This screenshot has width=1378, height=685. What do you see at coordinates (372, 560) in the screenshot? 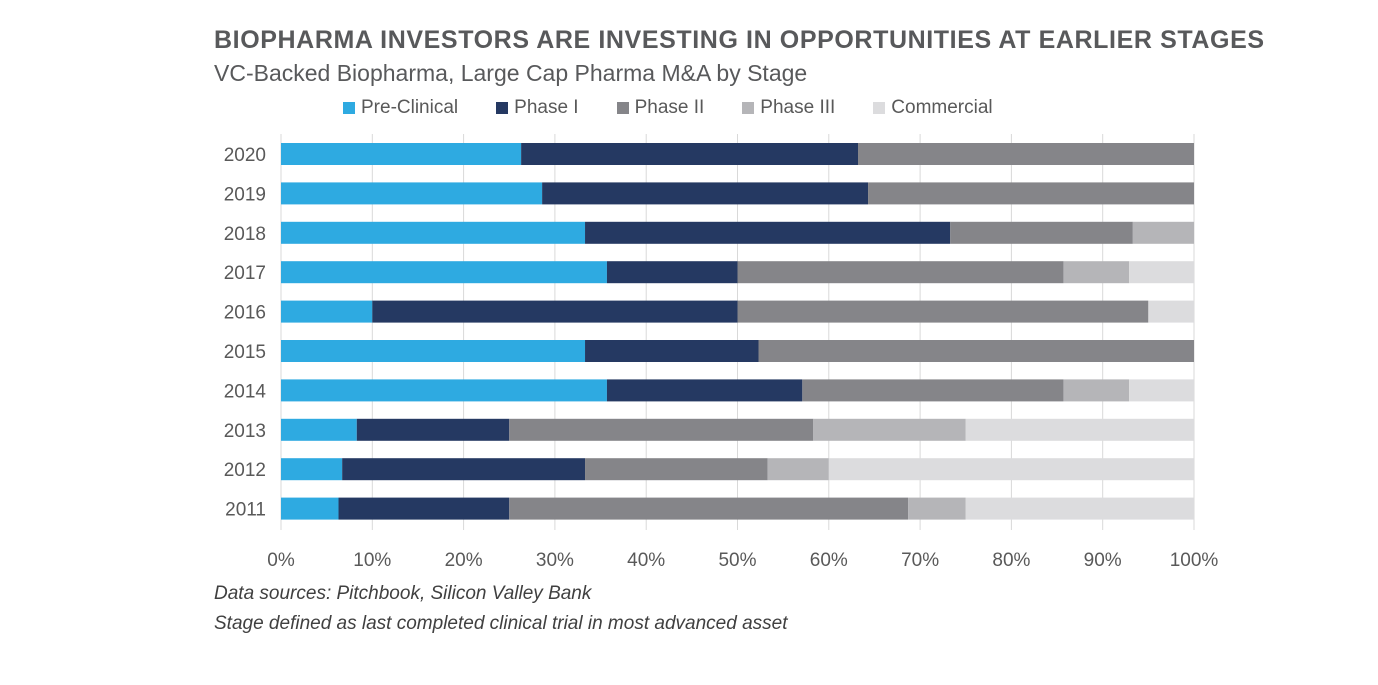
I see `x-tick-label: 10%` at bounding box center [372, 560].